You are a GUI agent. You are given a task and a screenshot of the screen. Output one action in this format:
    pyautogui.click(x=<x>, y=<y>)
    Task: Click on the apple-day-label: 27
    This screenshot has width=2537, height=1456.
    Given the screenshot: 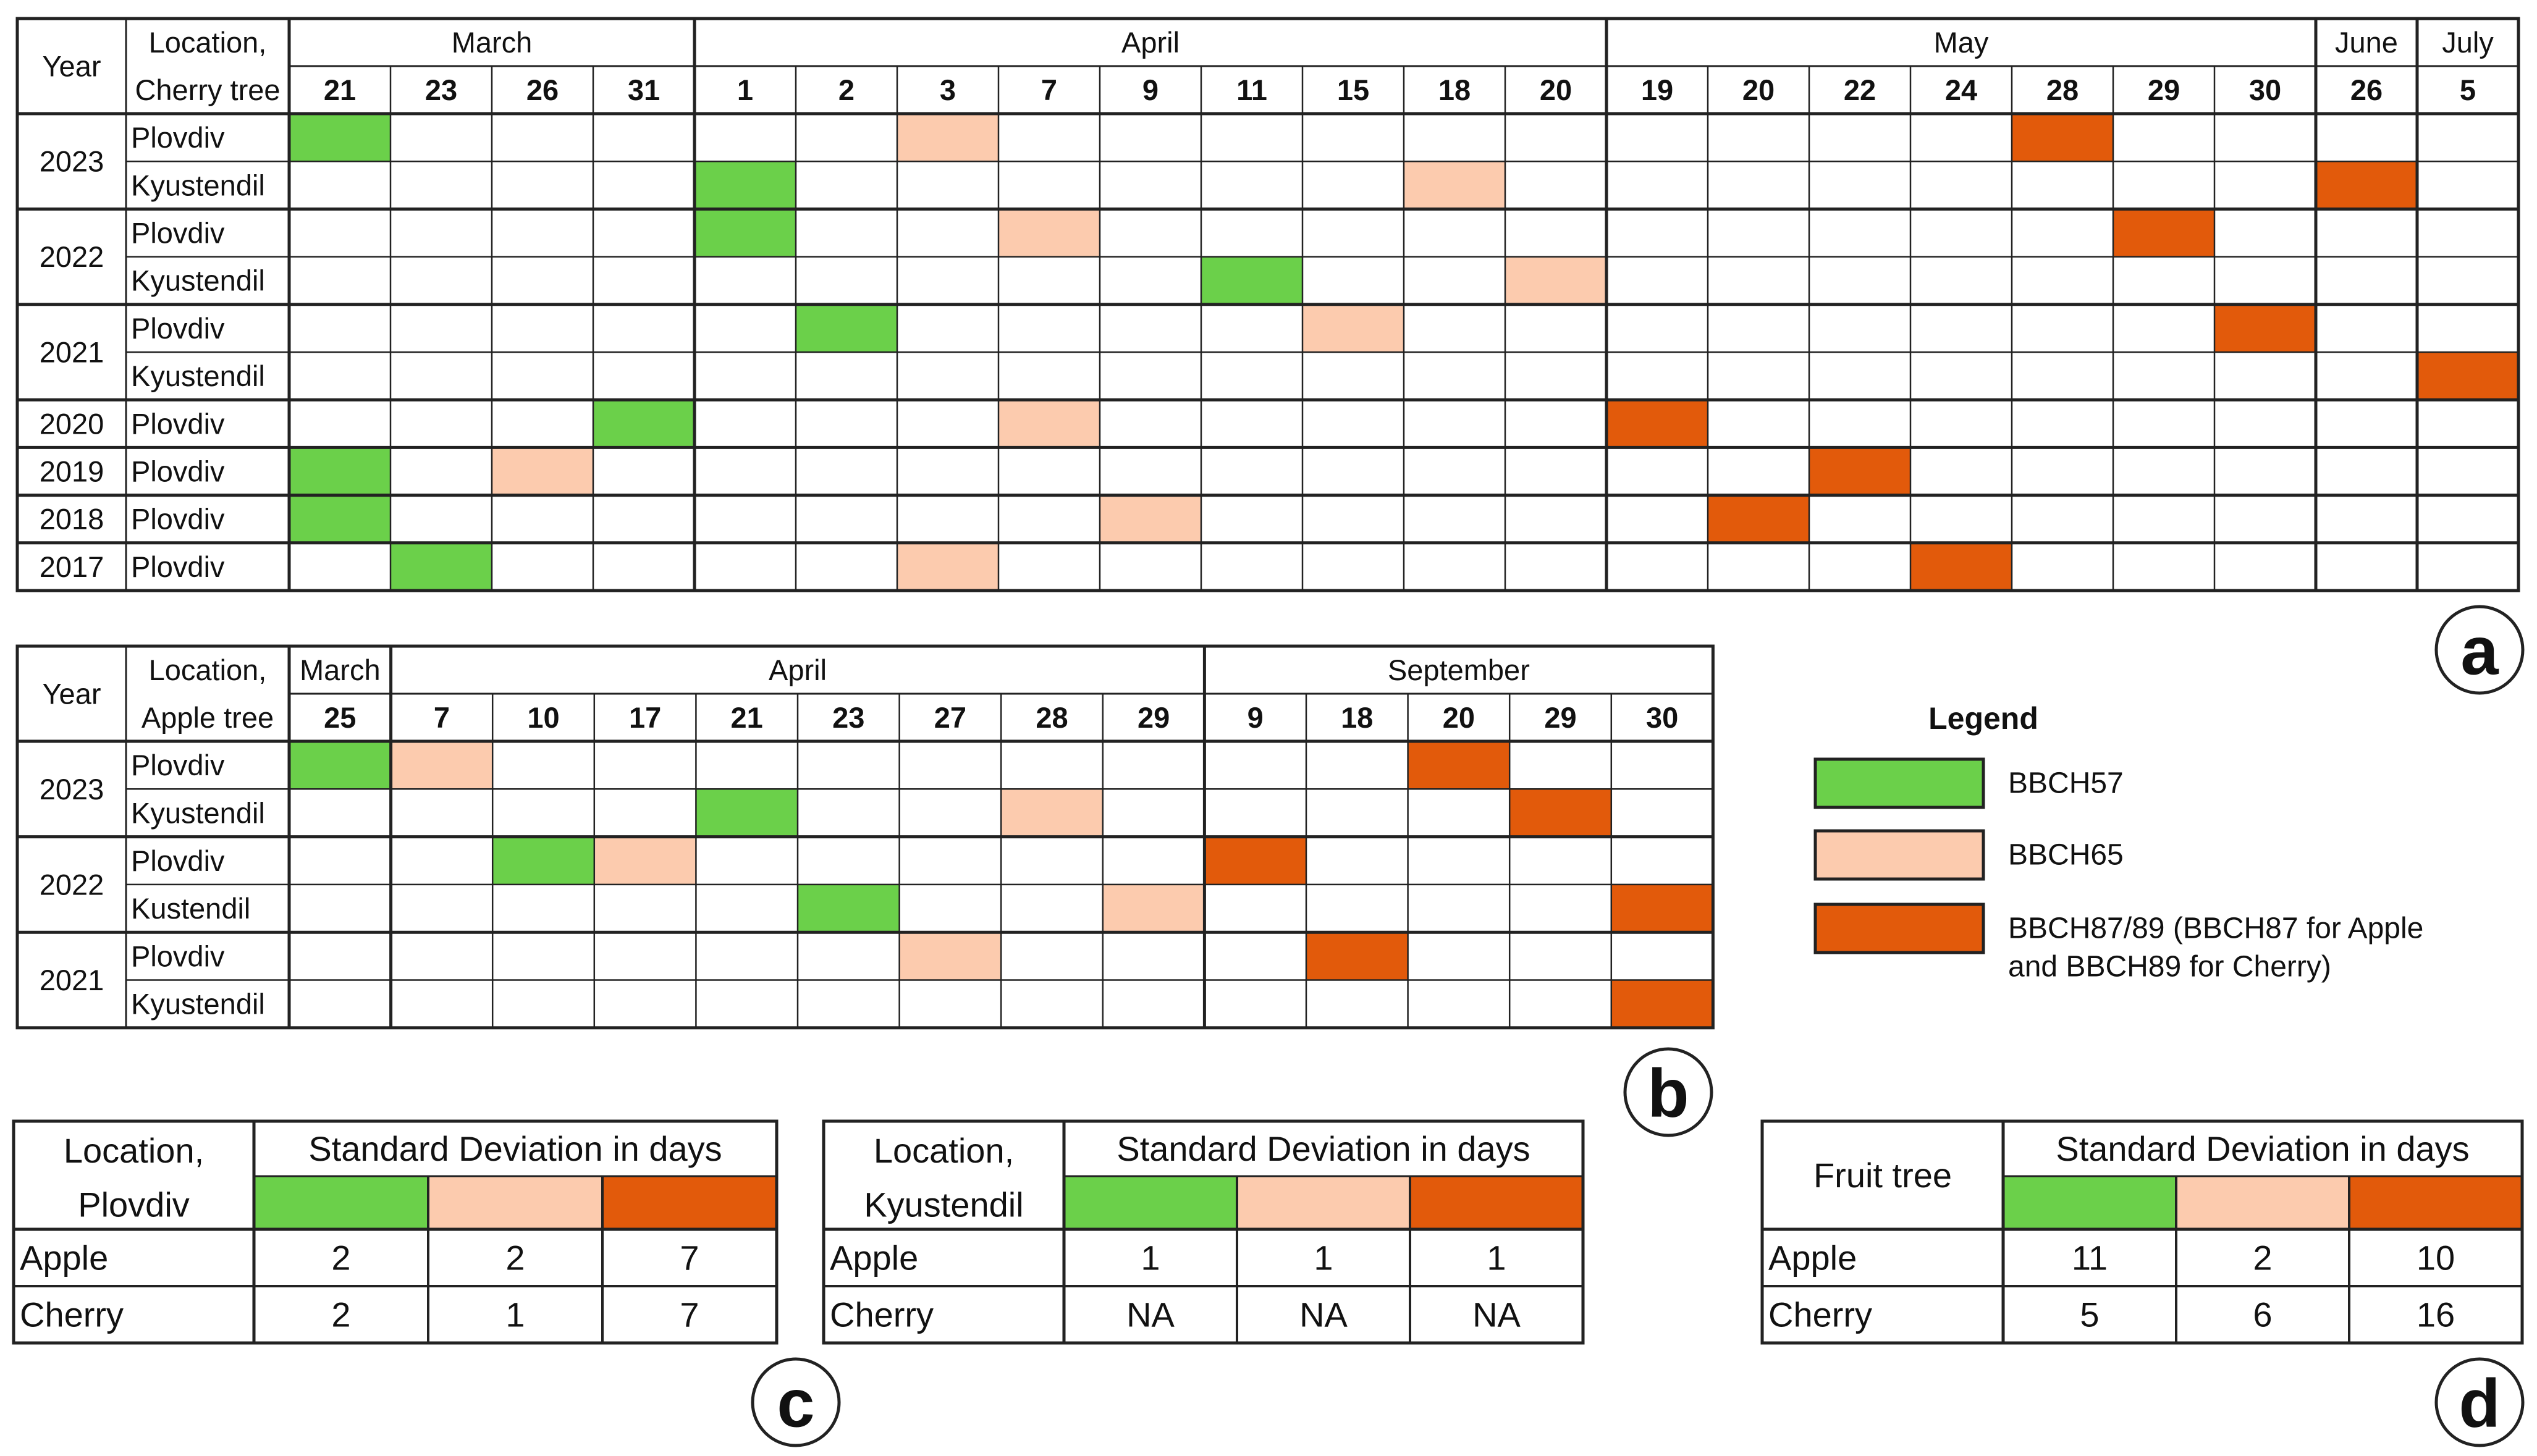 What is the action you would take?
    pyautogui.click(x=950, y=717)
    